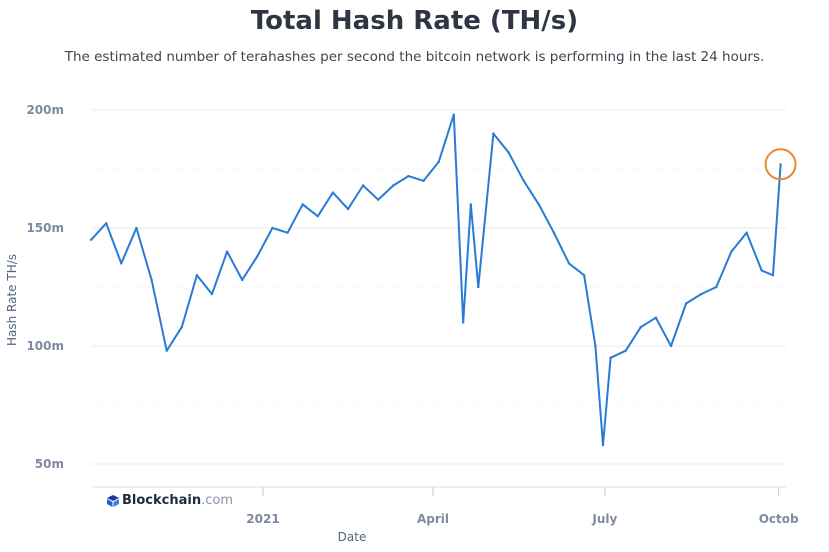  I want to click on y-axis: 50m 100m 150m 200m, so click(45, 287).